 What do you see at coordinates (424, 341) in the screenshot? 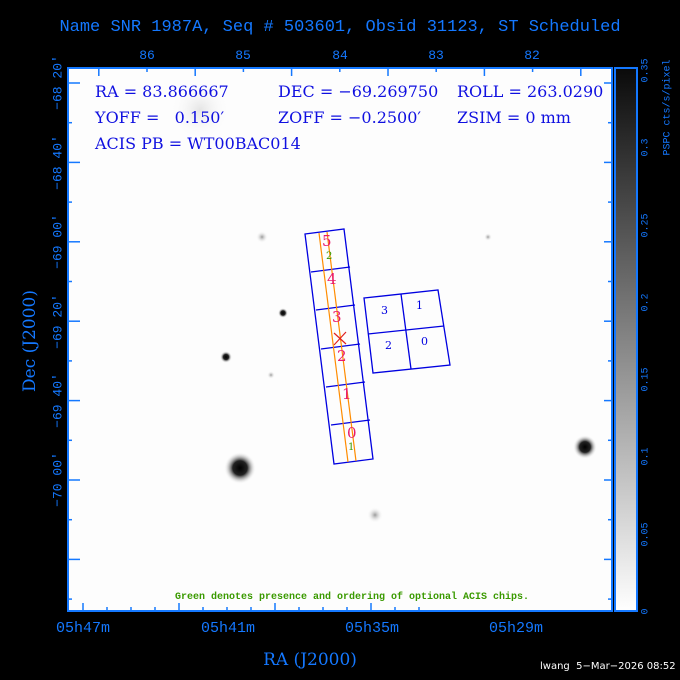
I see `chip-label-i0: 0` at bounding box center [424, 341].